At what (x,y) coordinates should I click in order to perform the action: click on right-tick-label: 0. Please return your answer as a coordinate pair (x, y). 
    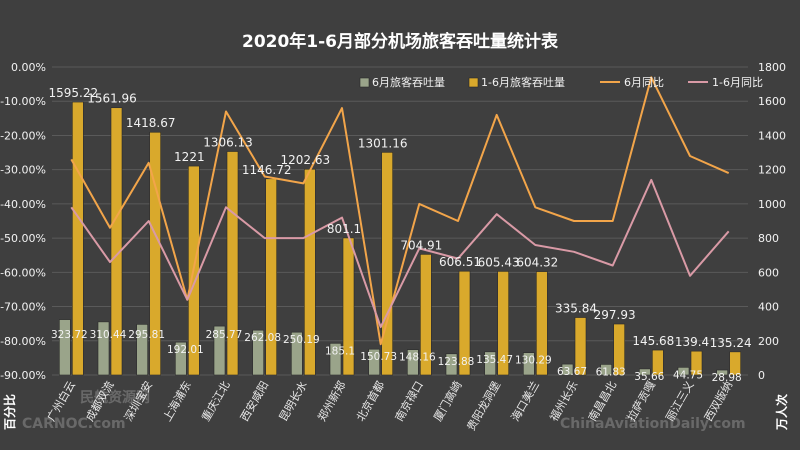
    Looking at the image, I should click on (761, 375).